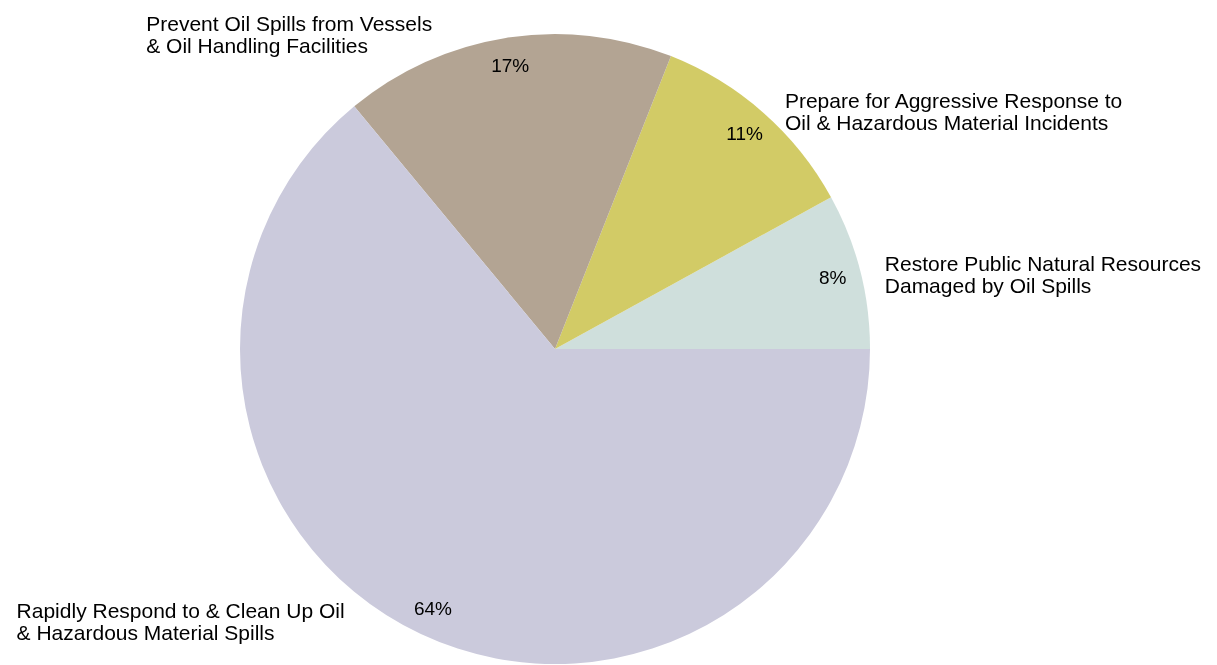 This screenshot has height=665, width=1217. I want to click on data-label: 11%, so click(744, 134).